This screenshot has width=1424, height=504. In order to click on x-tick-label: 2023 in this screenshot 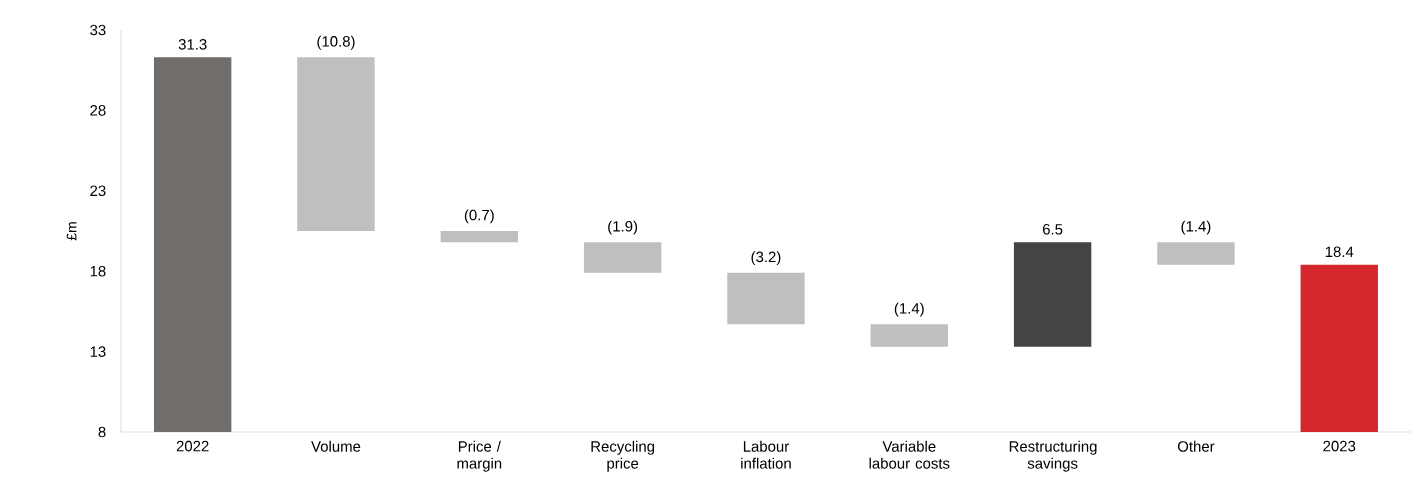, I will do `click(1339, 446)`.